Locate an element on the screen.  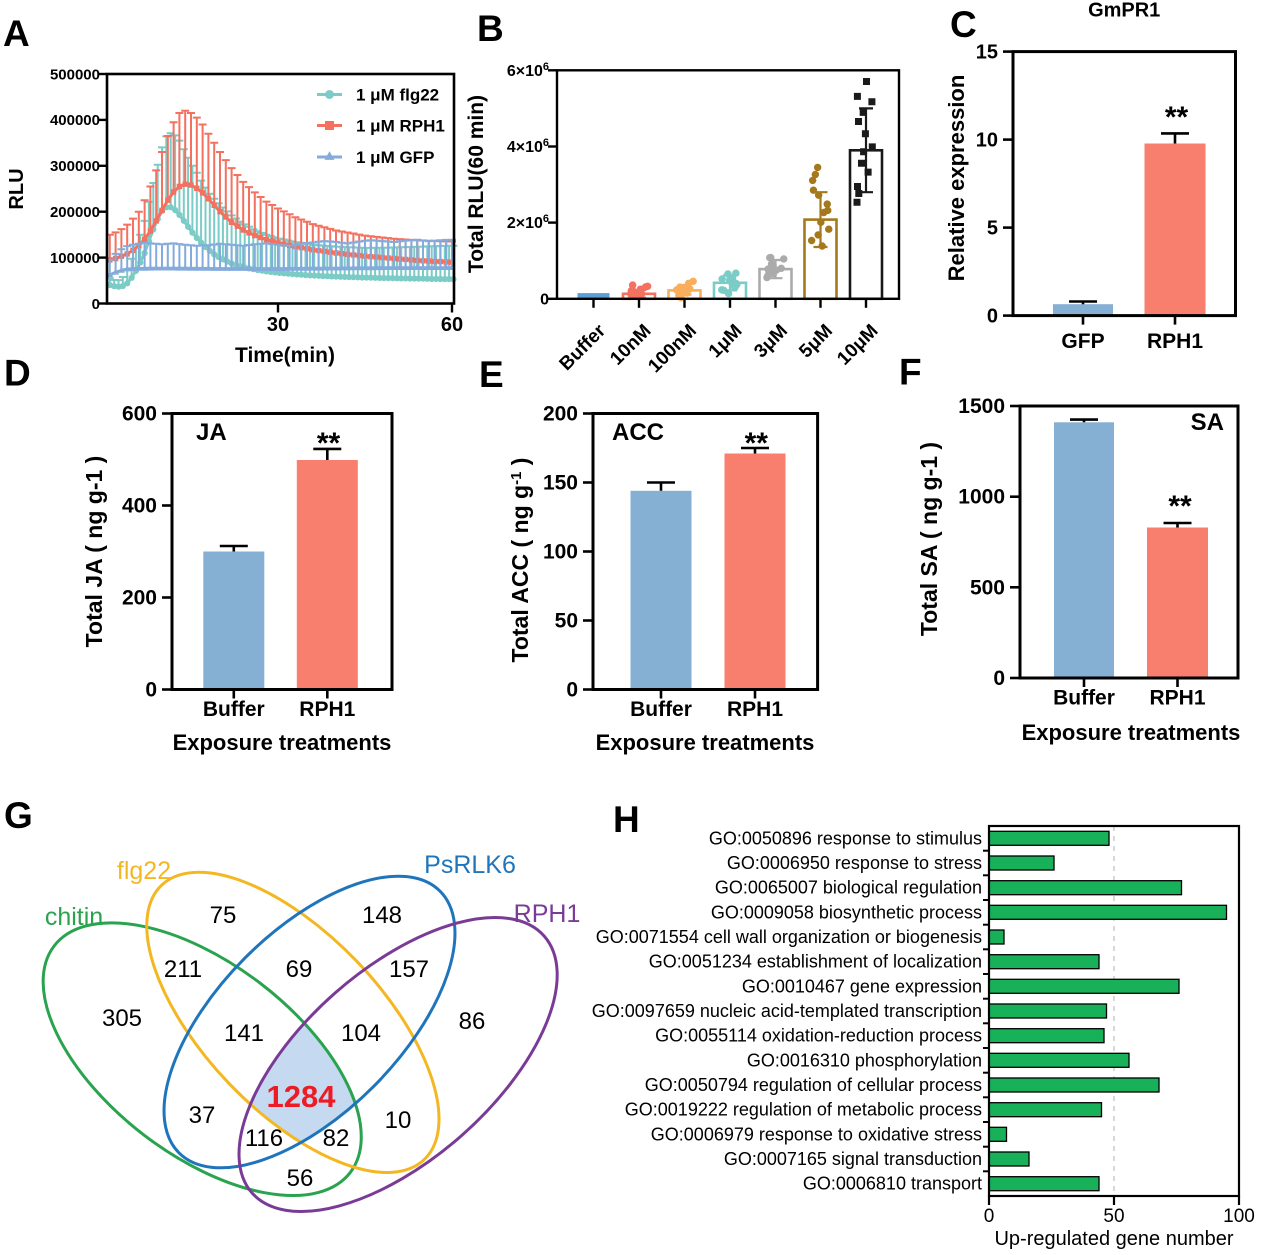
svg-text: 150 is located at coordinates (560, 483).